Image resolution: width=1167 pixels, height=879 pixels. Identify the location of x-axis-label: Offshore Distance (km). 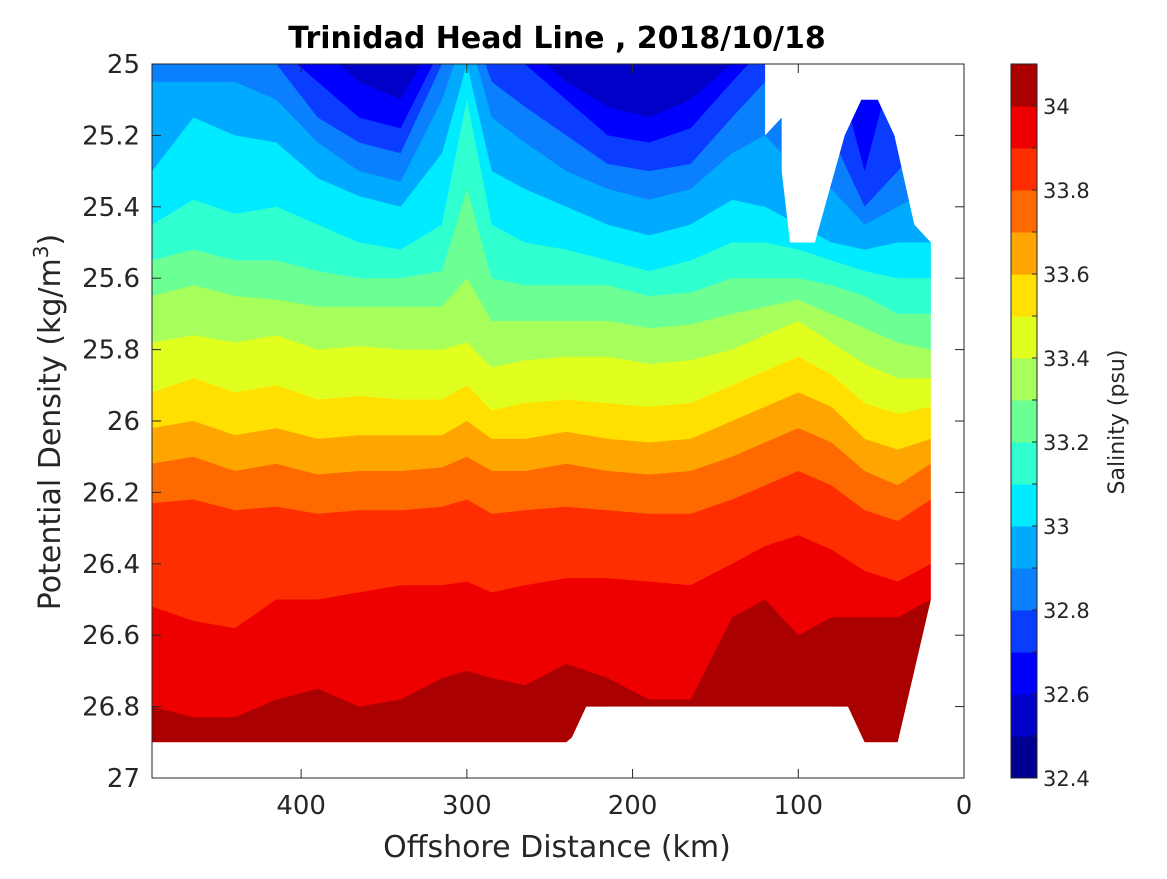
(557, 847).